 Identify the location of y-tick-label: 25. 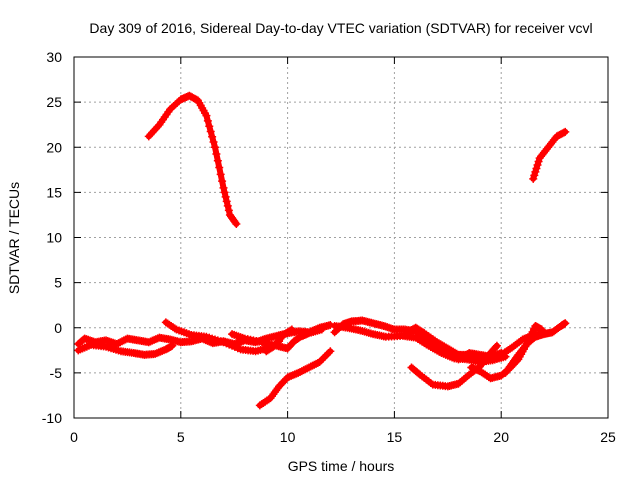
(54, 102).